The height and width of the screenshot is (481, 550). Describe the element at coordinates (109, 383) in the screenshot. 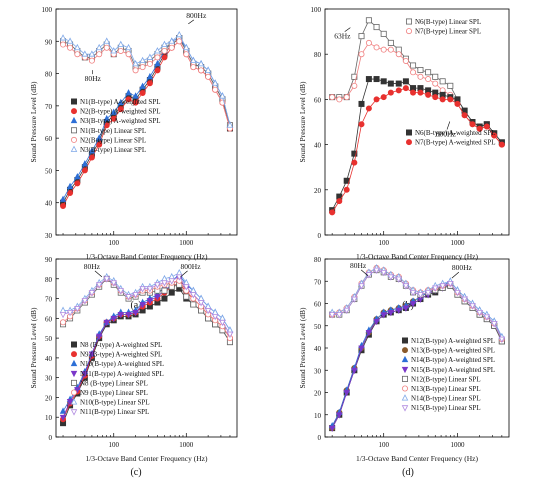

I see `legend-item: N8 (B-type) Linear SPL` at that location.